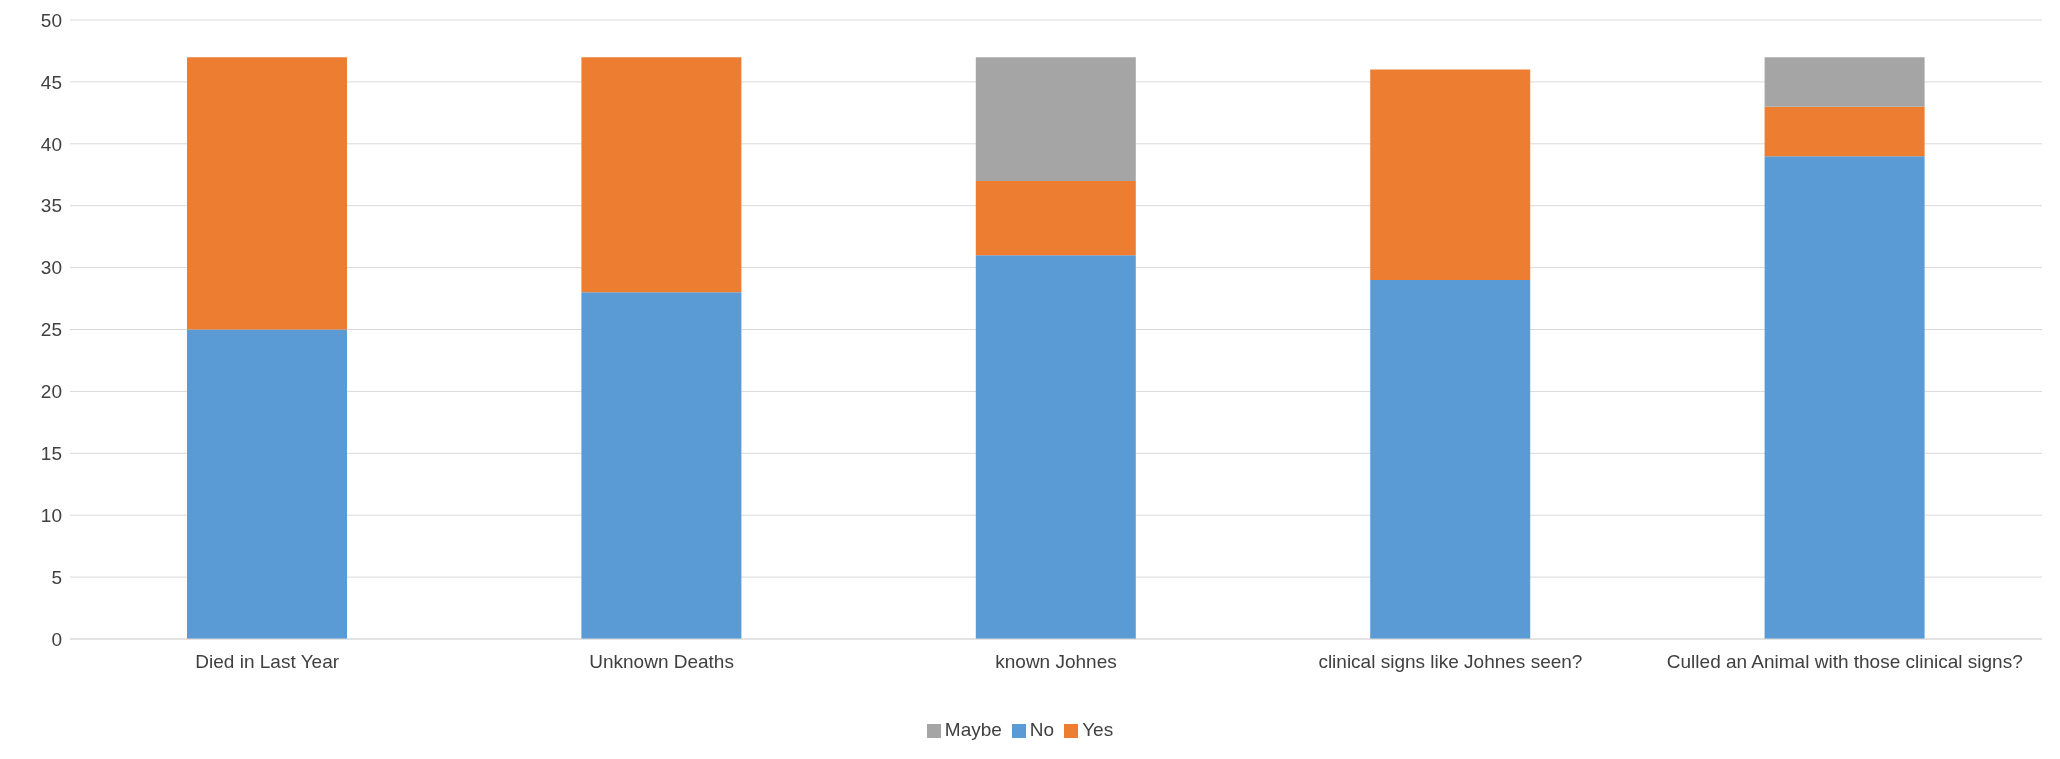  What do you see at coordinates (51, 206) in the screenshot?
I see `y-tick-label: 35` at bounding box center [51, 206].